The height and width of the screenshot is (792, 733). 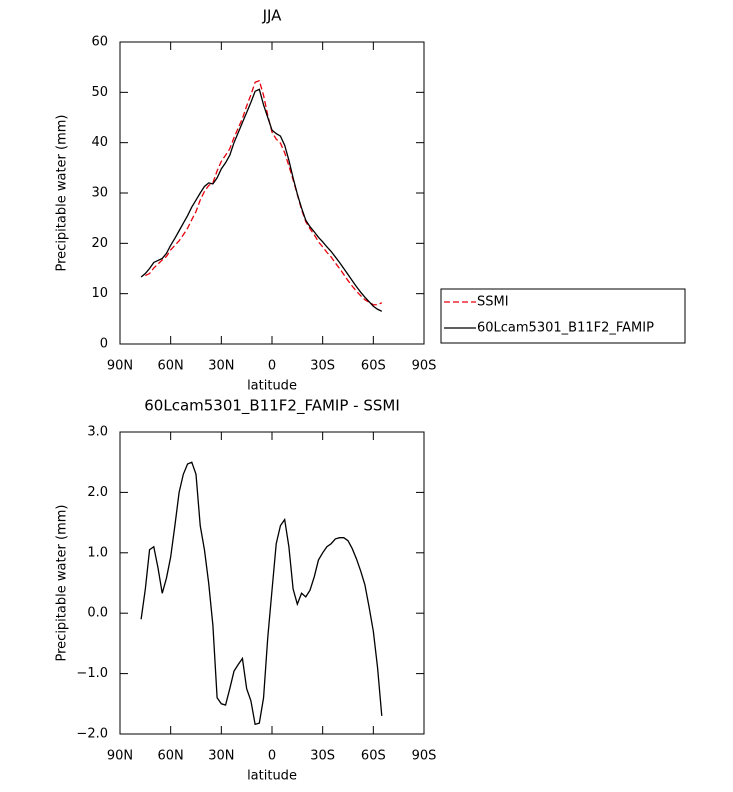 I want to click on y-tick-label: −1.0, so click(x=92, y=673).